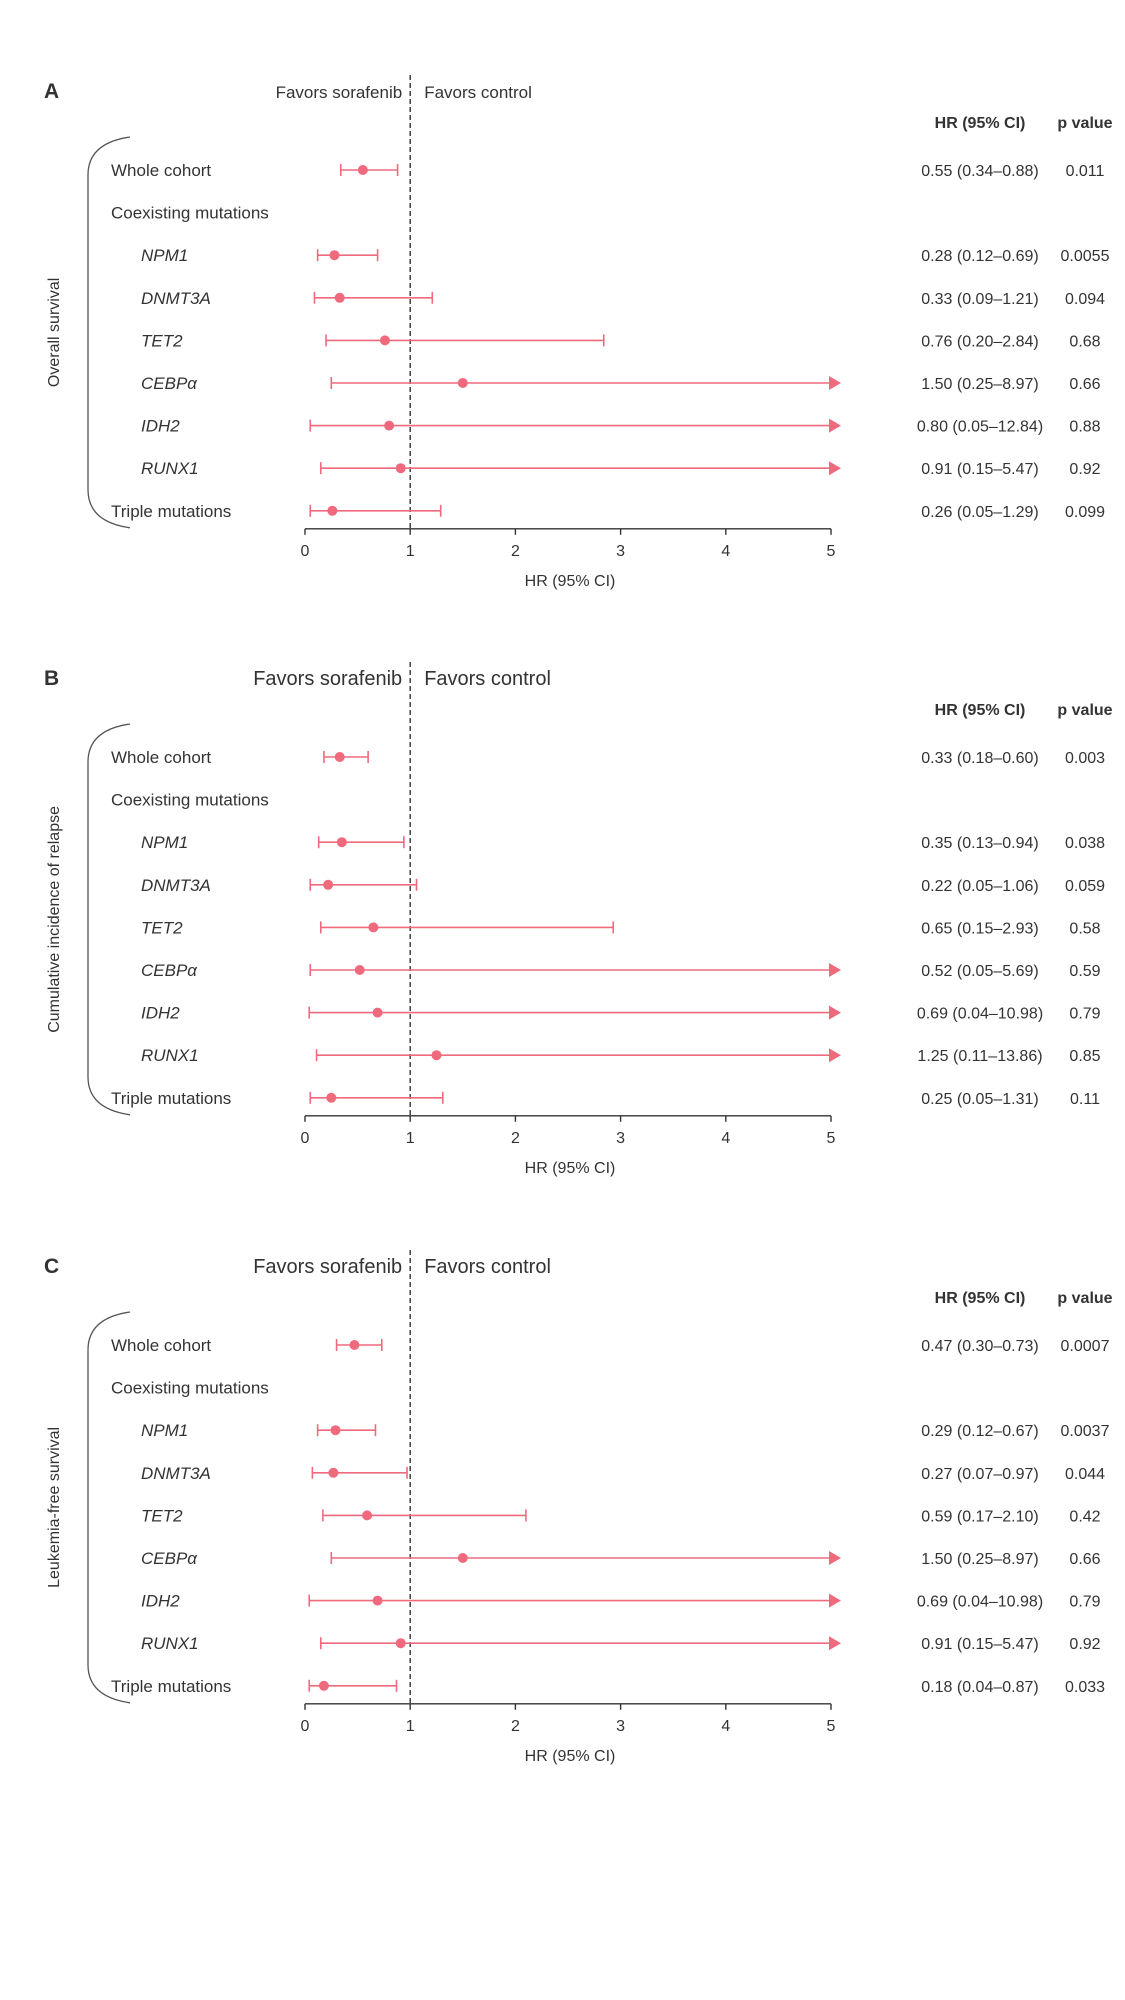 The width and height of the screenshot is (1125, 2000). I want to click on hr-value: 0.29 (0.12–0.67), so click(979, 1431).